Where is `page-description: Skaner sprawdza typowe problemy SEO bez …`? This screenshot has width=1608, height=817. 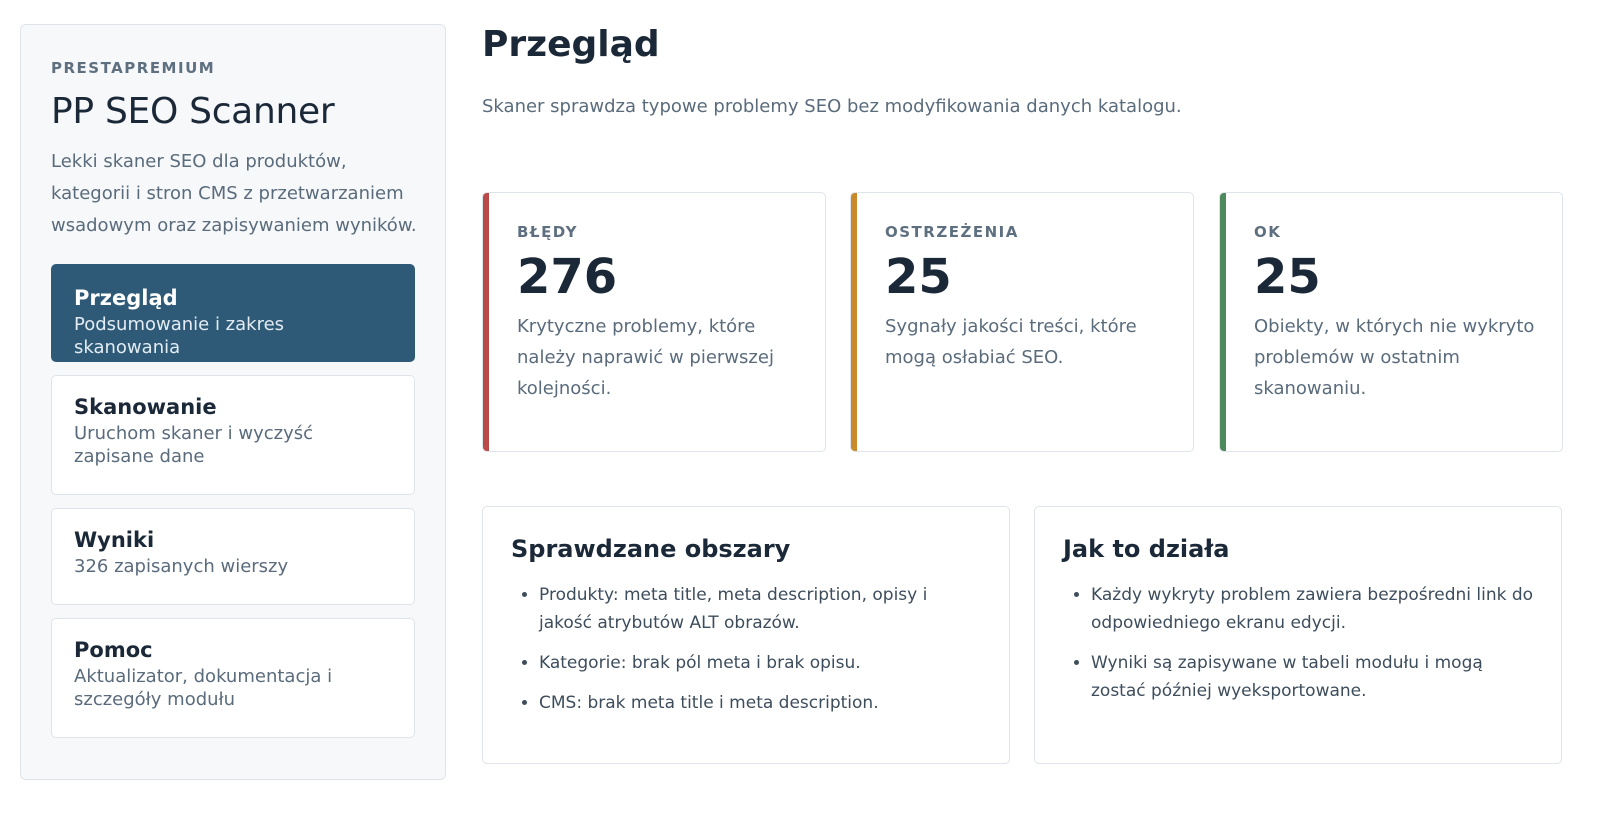
page-description: Skaner sprawdza typowe problemy SEO bez … is located at coordinates (832, 106).